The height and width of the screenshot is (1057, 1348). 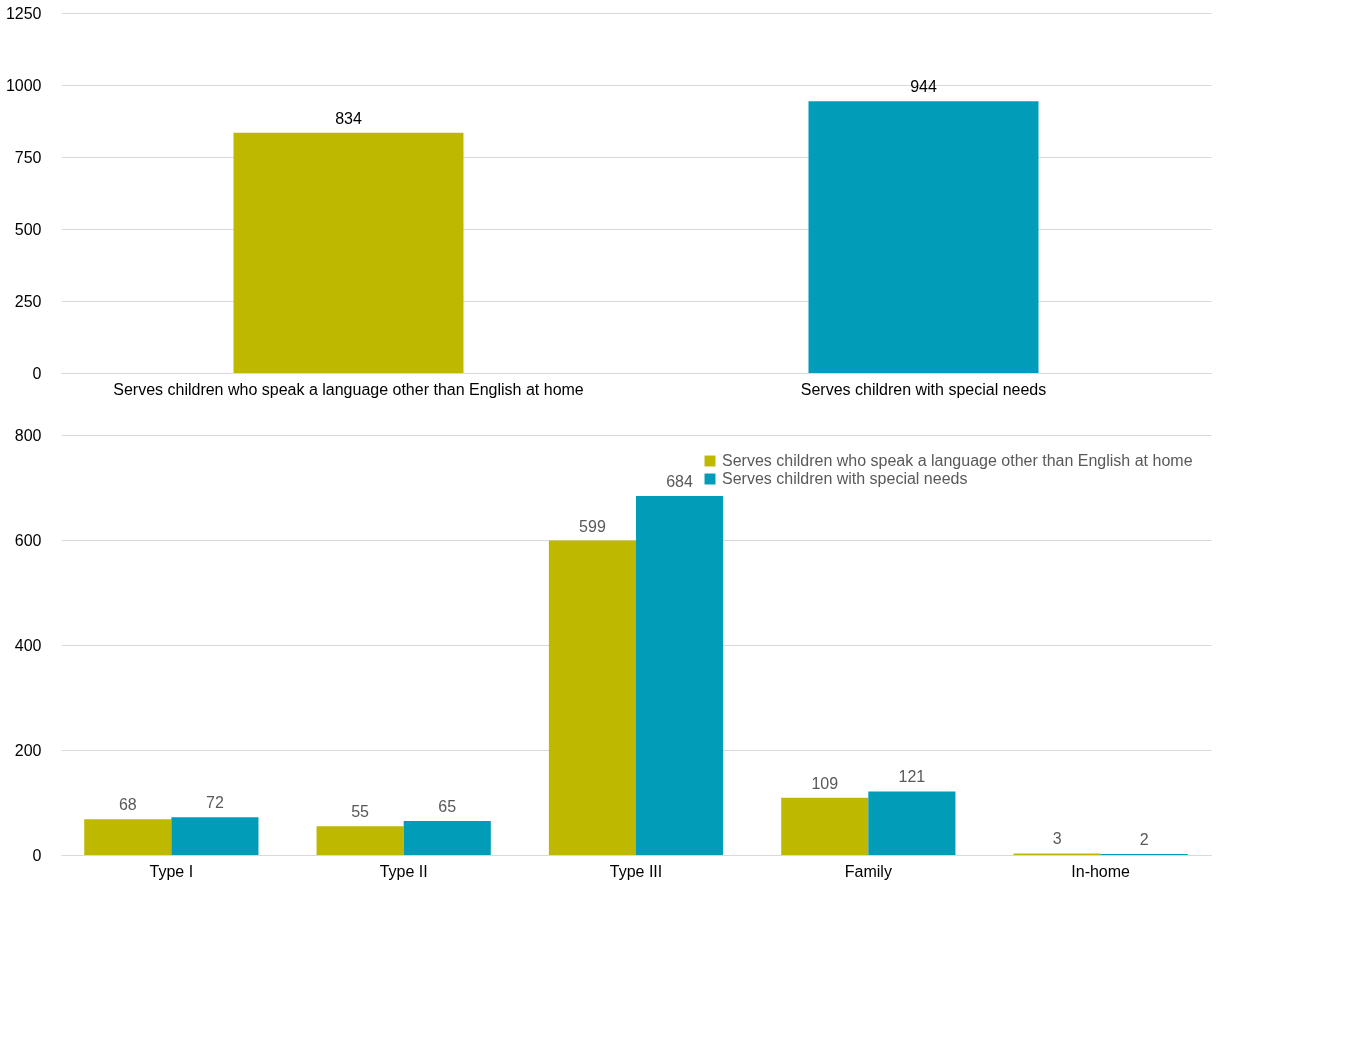 I want to click on x-tick-label: Type III, so click(x=636, y=871).